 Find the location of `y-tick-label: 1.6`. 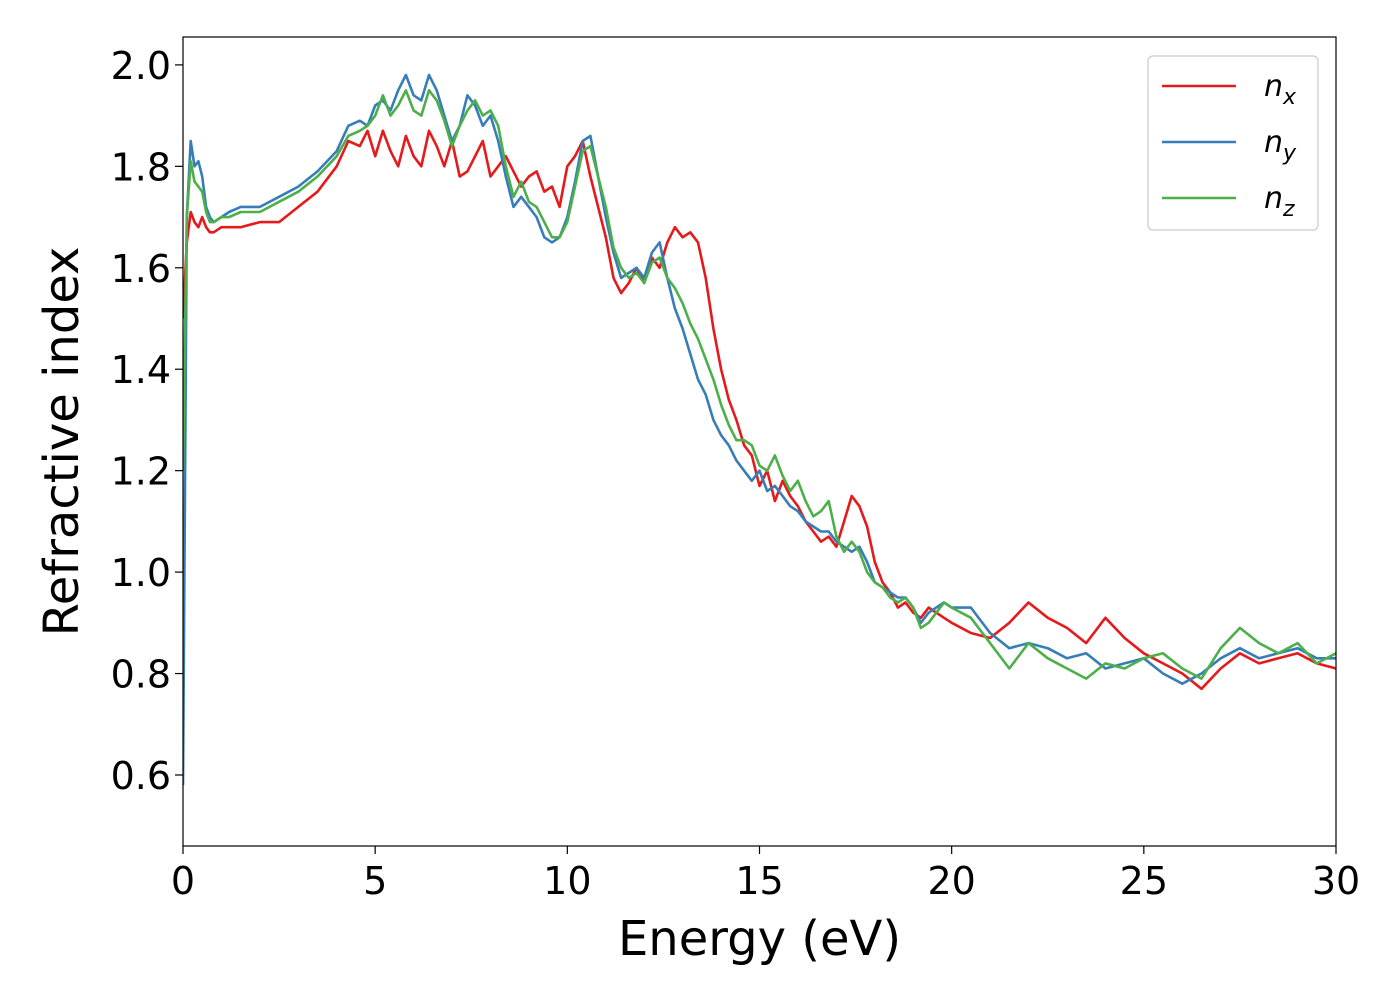

y-tick-label: 1.6 is located at coordinates (141, 269).